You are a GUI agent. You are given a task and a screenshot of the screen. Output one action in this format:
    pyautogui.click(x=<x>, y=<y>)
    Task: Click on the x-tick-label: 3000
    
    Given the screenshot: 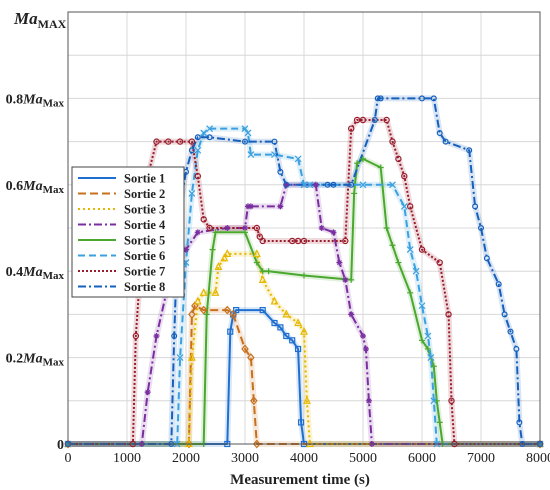 What is the action you would take?
    pyautogui.click(x=245, y=458)
    